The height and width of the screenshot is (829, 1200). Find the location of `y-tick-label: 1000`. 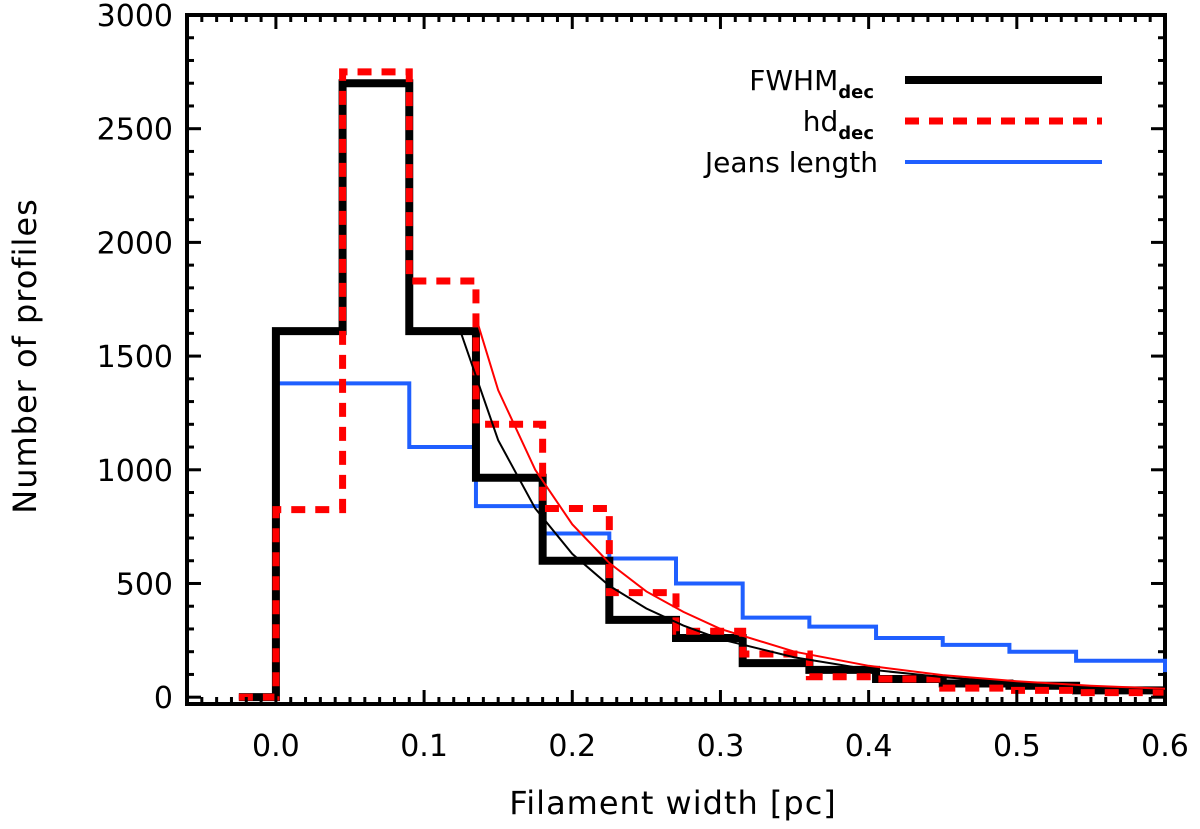

y-tick-label: 1000 is located at coordinates (135, 471).